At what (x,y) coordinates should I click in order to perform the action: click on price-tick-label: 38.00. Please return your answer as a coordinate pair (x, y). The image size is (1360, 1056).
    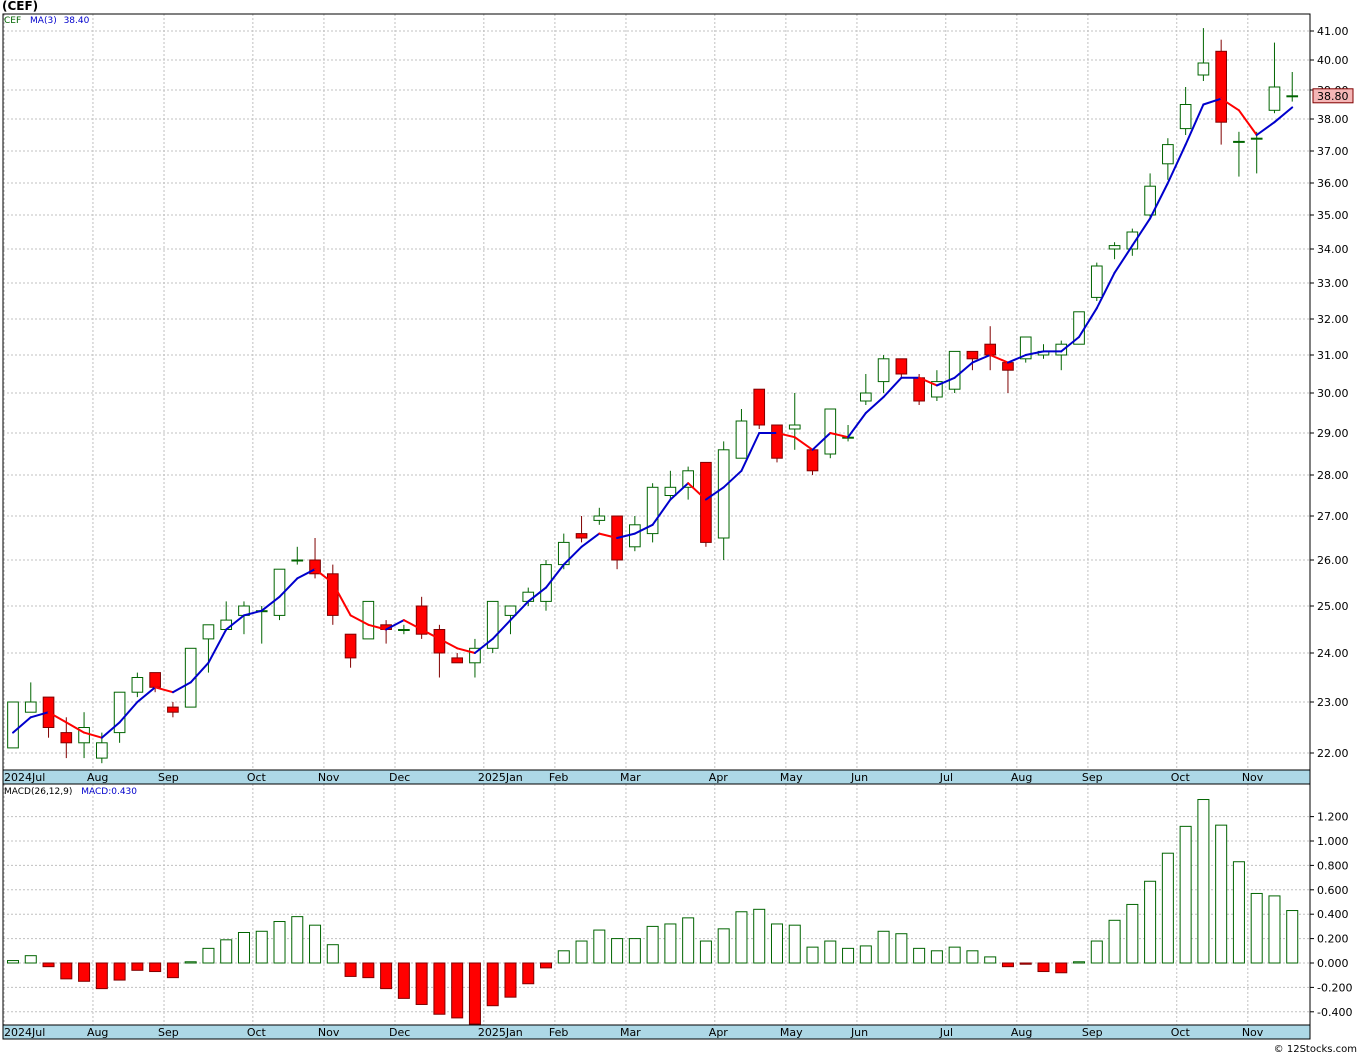
    Looking at the image, I should click on (1333, 119).